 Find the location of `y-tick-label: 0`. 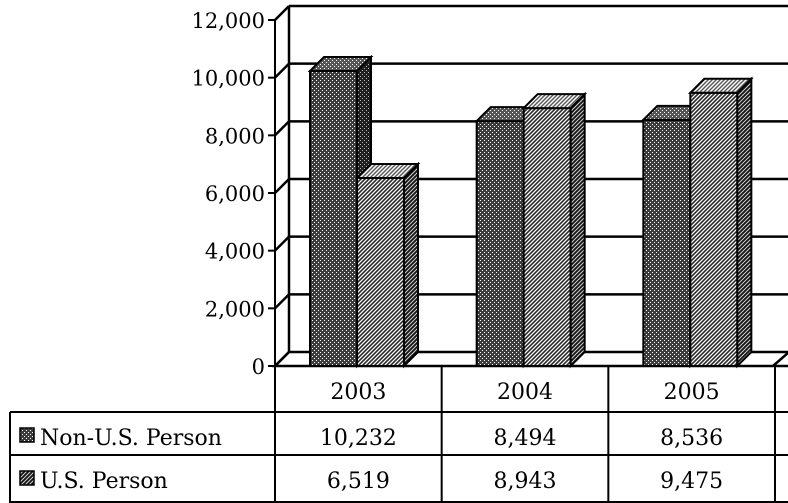

y-tick-label: 0 is located at coordinates (258, 367).